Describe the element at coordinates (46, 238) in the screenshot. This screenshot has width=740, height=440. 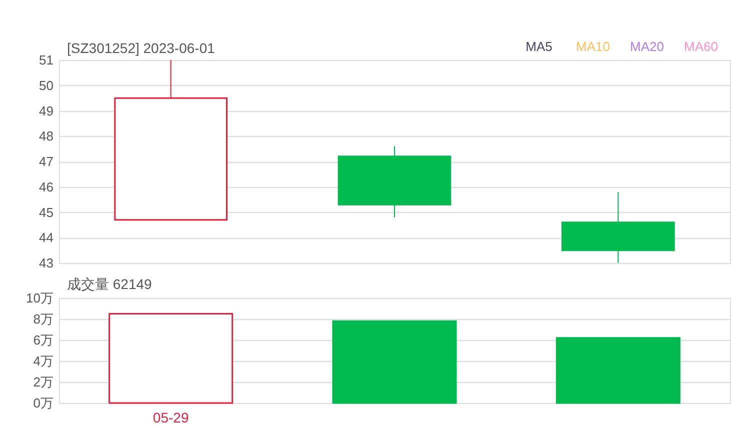
I see `y-tick-label: 44` at that location.